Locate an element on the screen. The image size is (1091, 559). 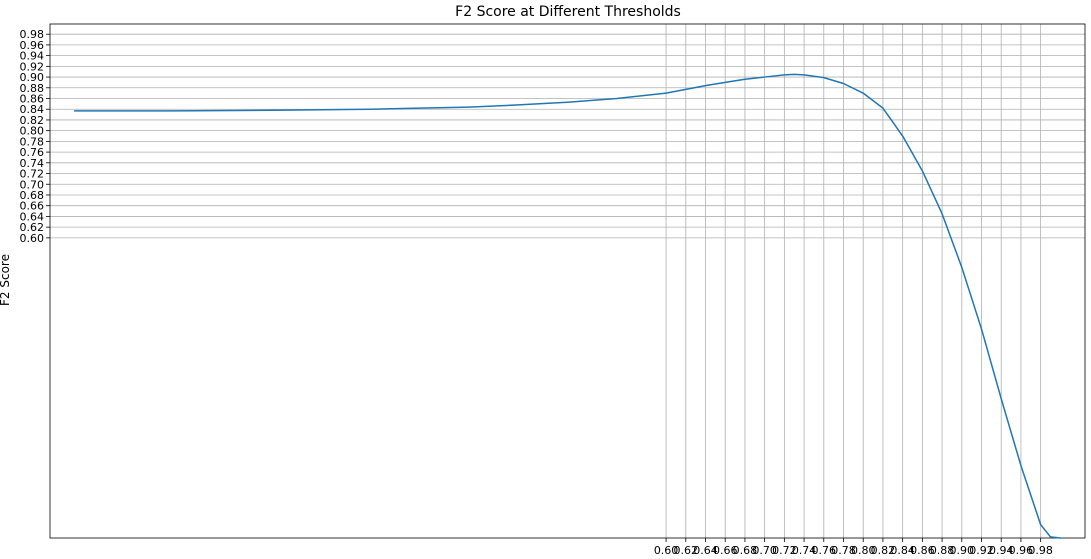
y-tick-label: 0.66 is located at coordinates (32, 206).